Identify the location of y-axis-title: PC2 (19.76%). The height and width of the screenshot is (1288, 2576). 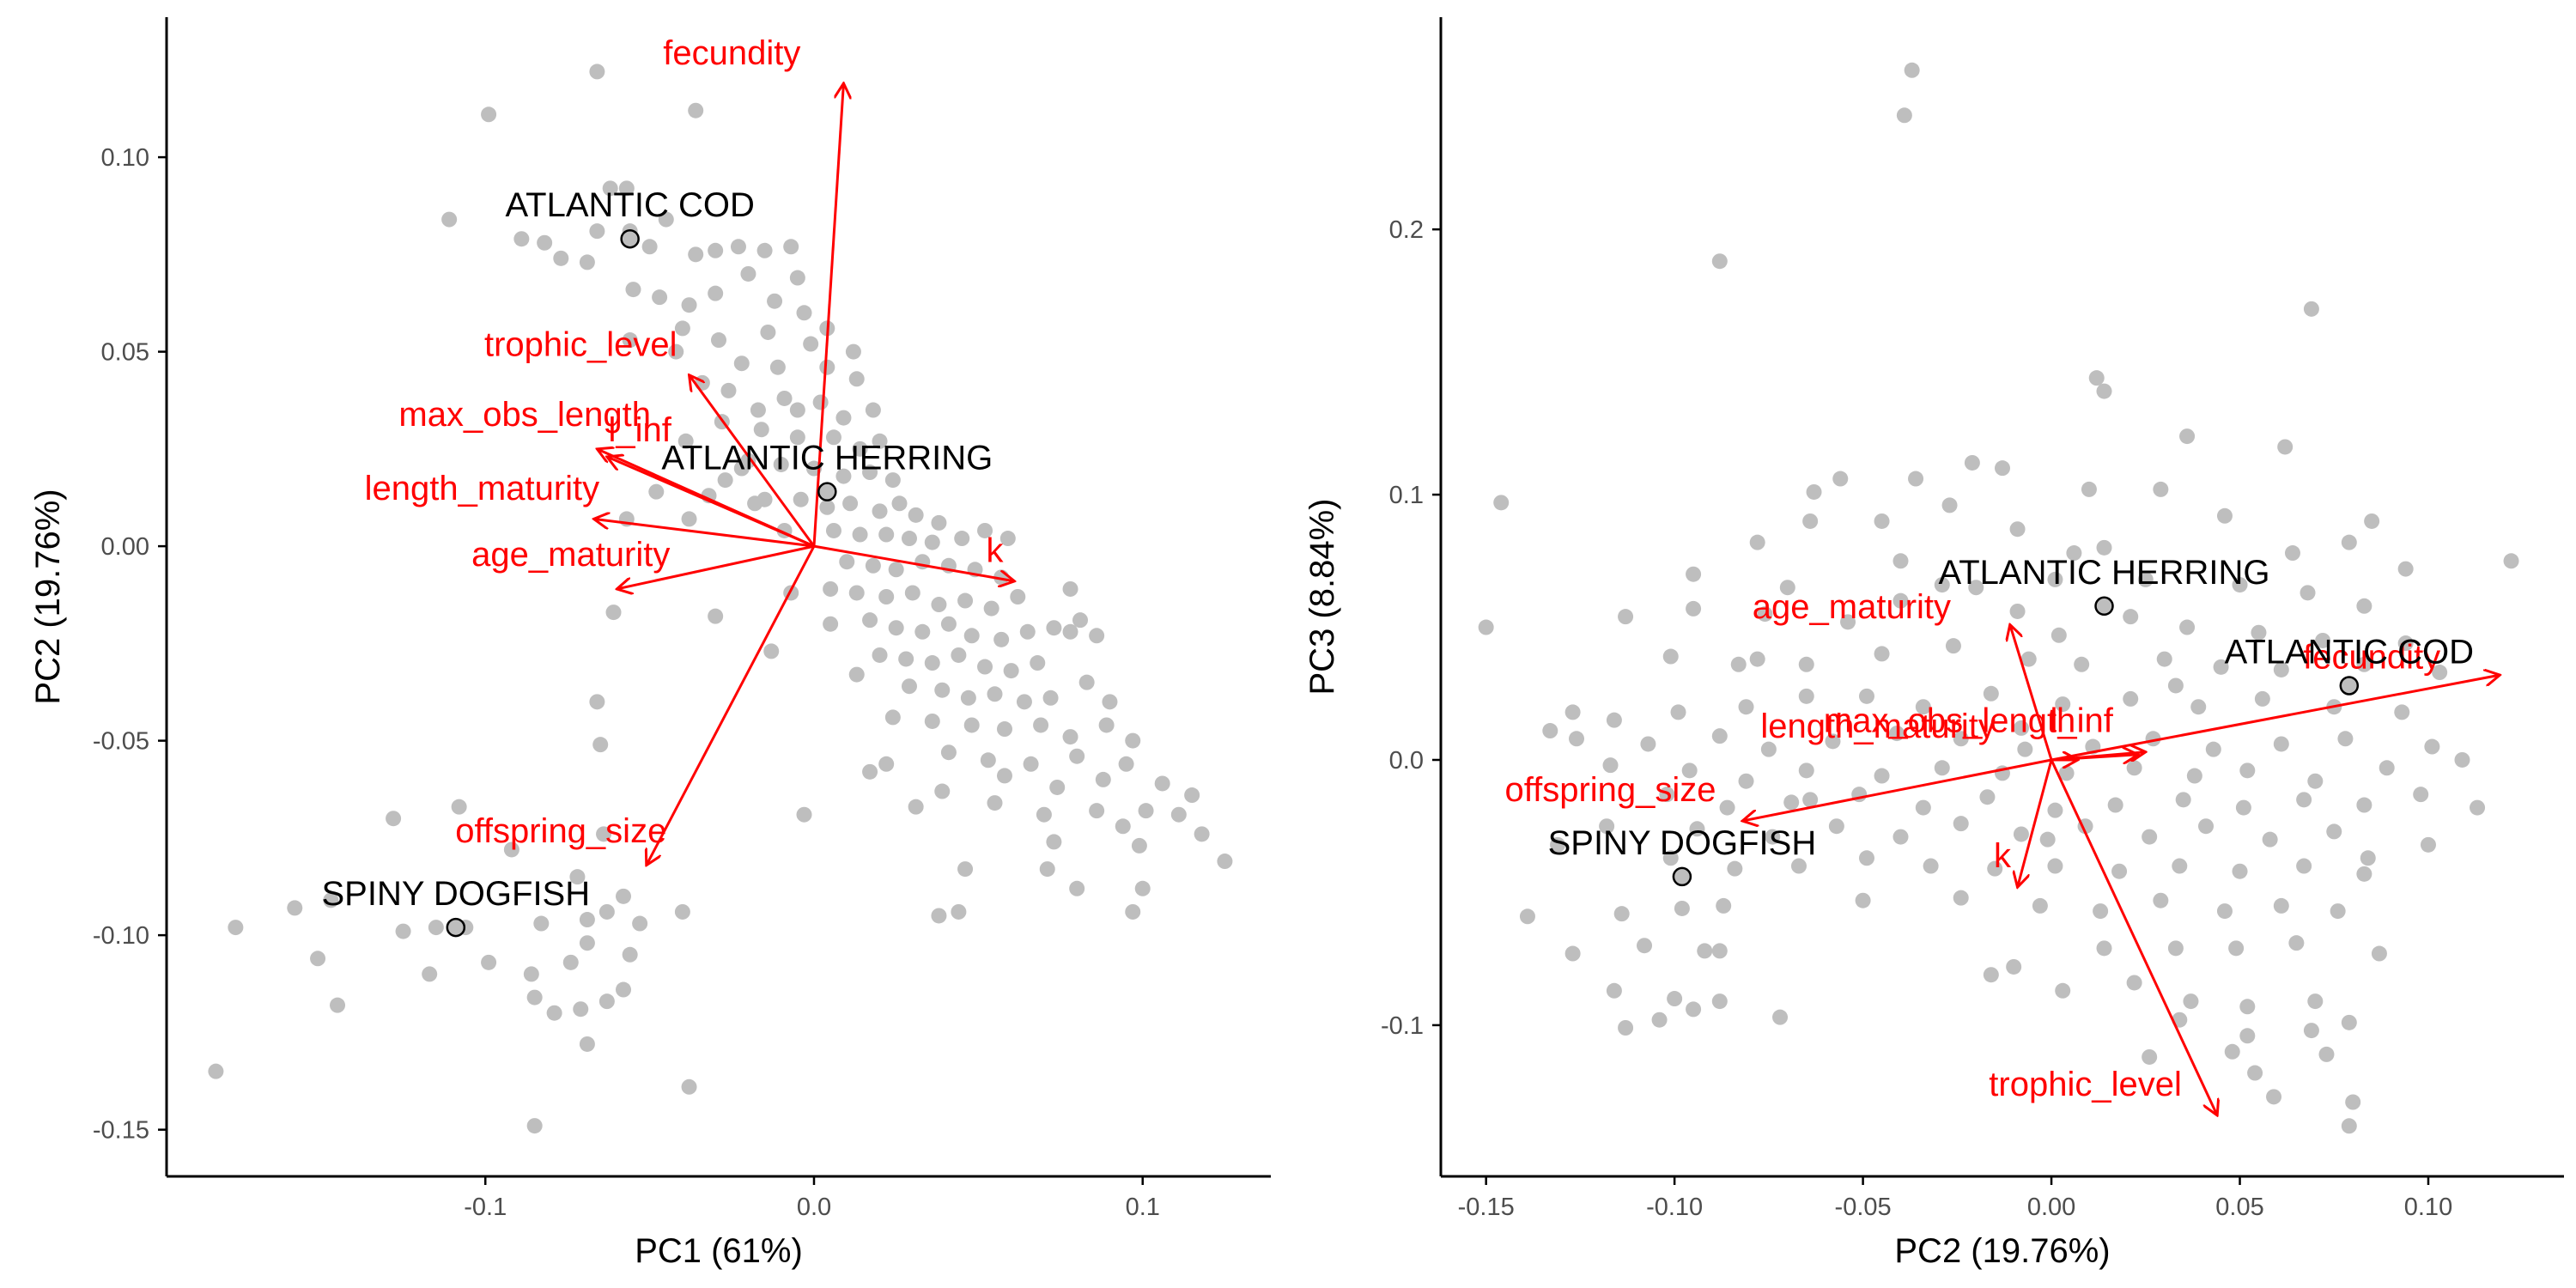
(48, 596).